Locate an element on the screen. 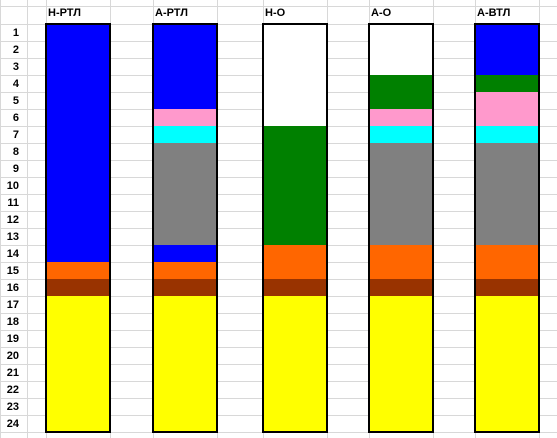 Image resolution: width=557 pixels, height=438 pixels. row-label: 9 is located at coordinates (16, 169).